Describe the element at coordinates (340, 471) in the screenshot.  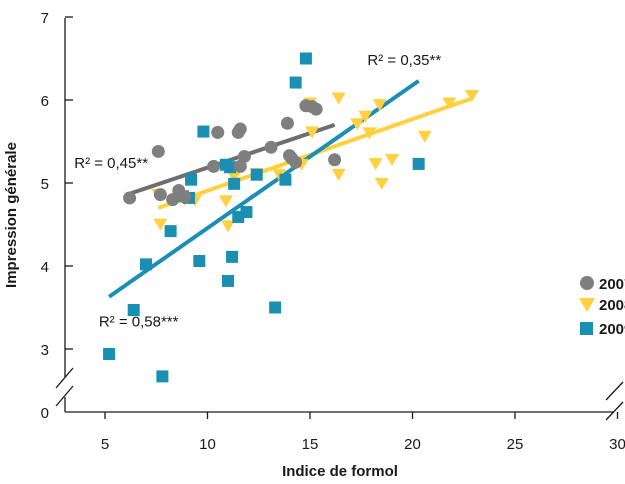
I see `x-axis-title: Indice de formol` at that location.